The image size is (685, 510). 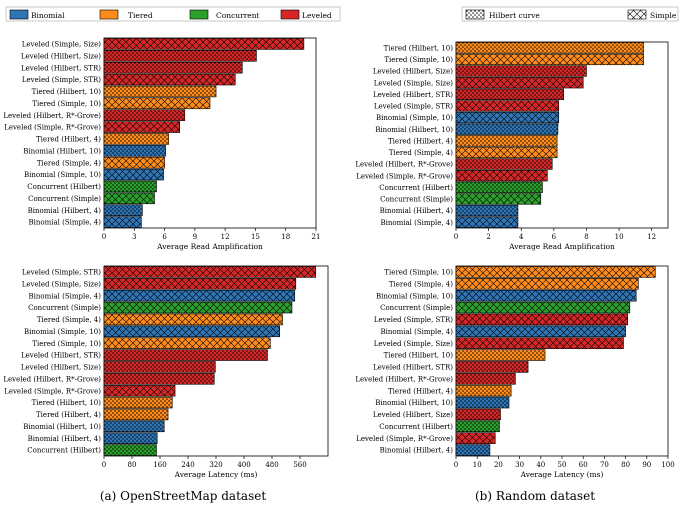 I want to click on caption-osm: (a) OpenStreetMap dataset, so click(x=183, y=496).